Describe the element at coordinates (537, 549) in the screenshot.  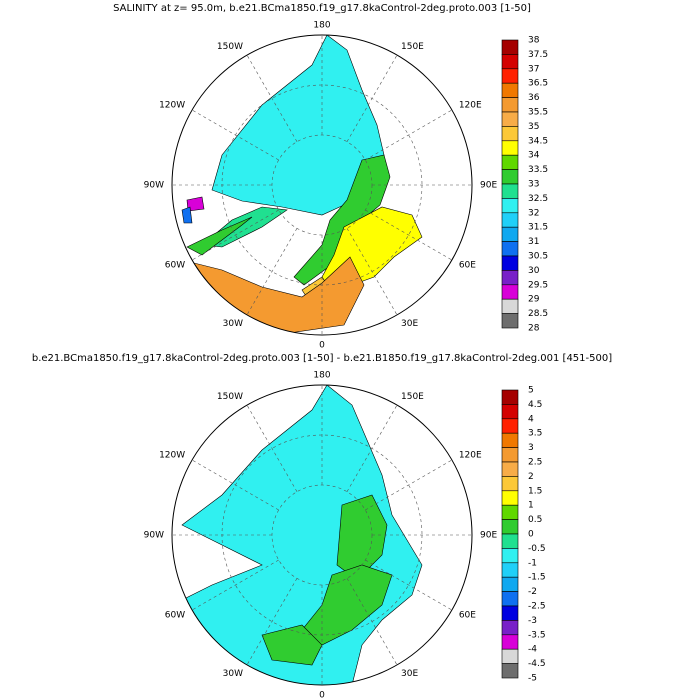
I see `colorbar-label: -0.5` at that location.